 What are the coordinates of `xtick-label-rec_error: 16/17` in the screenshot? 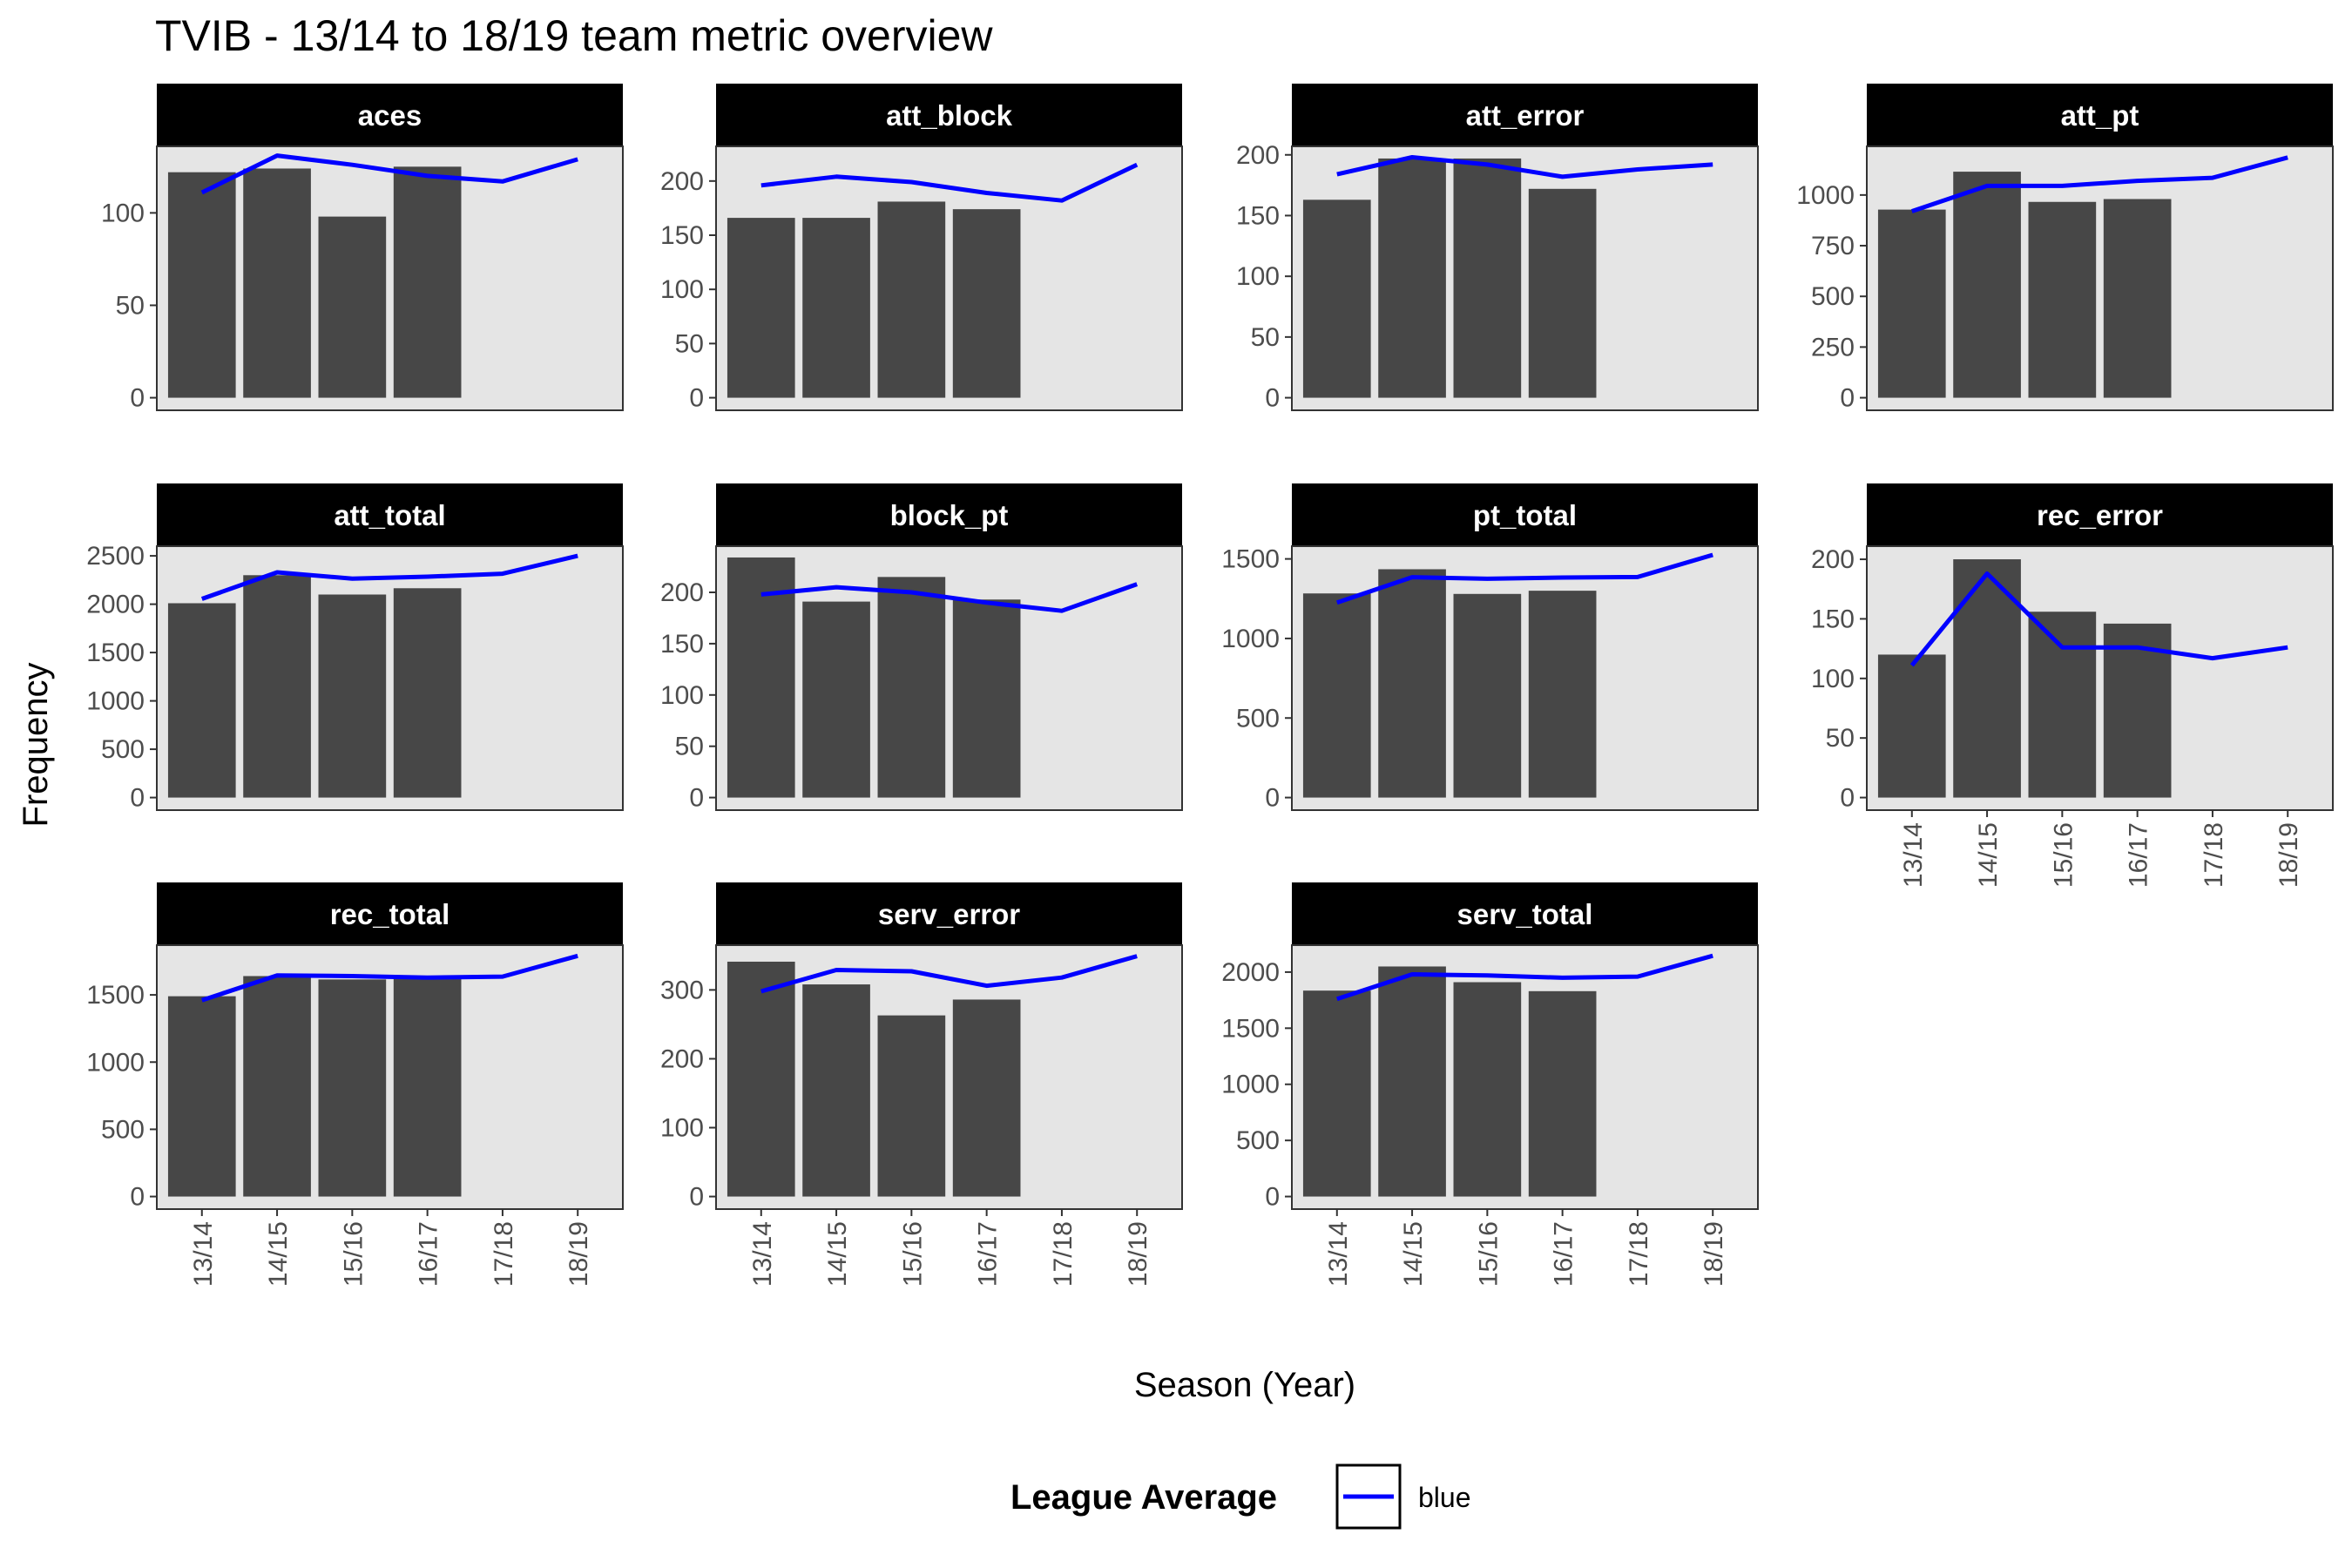 It's located at (2139, 855).